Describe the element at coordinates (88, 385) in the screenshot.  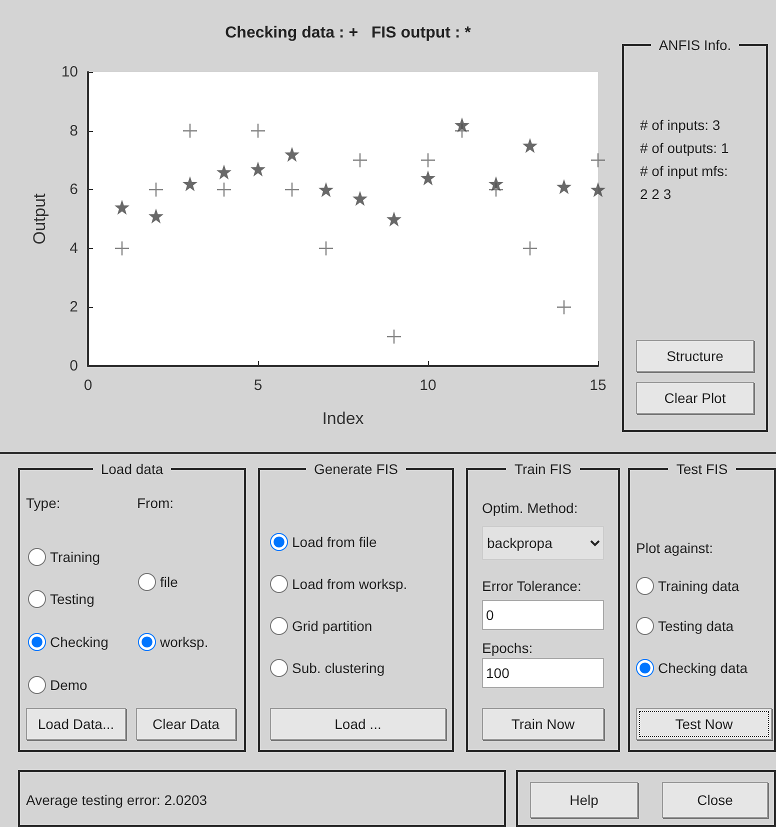
I see `x-tick-label: 0` at that location.